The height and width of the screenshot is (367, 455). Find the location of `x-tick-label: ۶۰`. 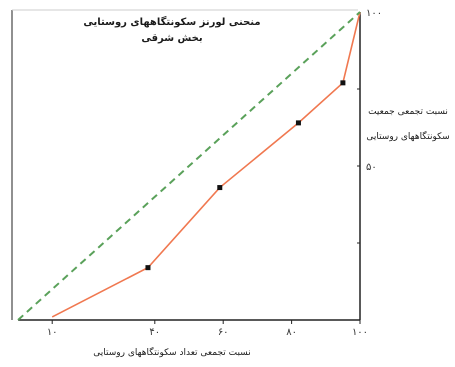

x-tick-label: ۶۰ is located at coordinates (223, 332).